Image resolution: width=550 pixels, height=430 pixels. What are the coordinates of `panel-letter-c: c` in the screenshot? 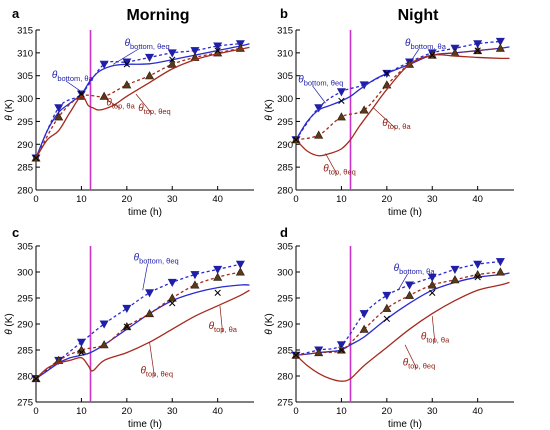 It's located at (15, 232).